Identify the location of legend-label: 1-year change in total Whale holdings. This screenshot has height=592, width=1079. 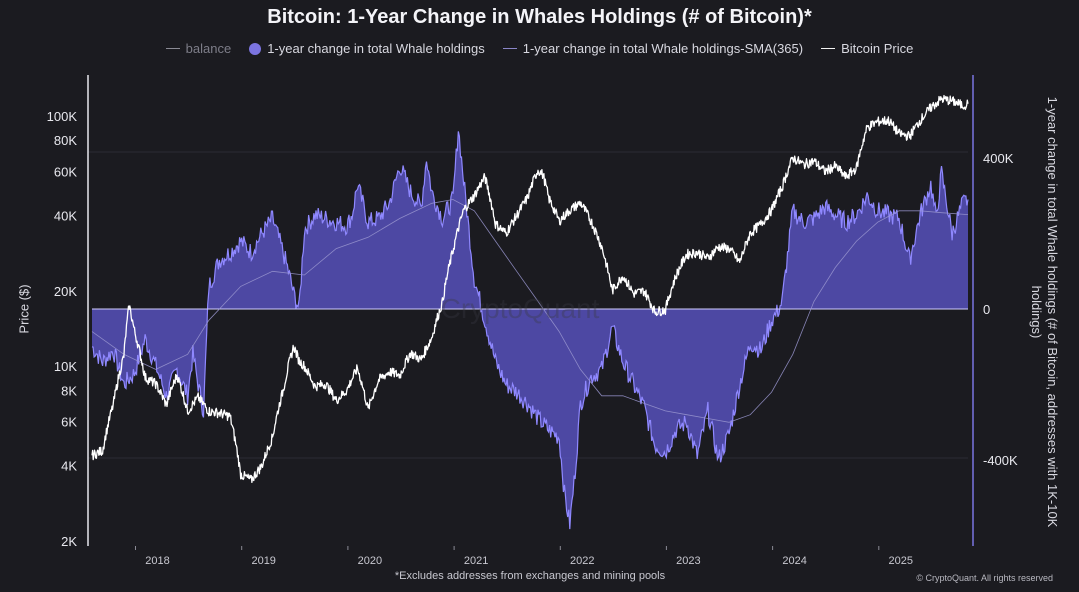
(376, 48).